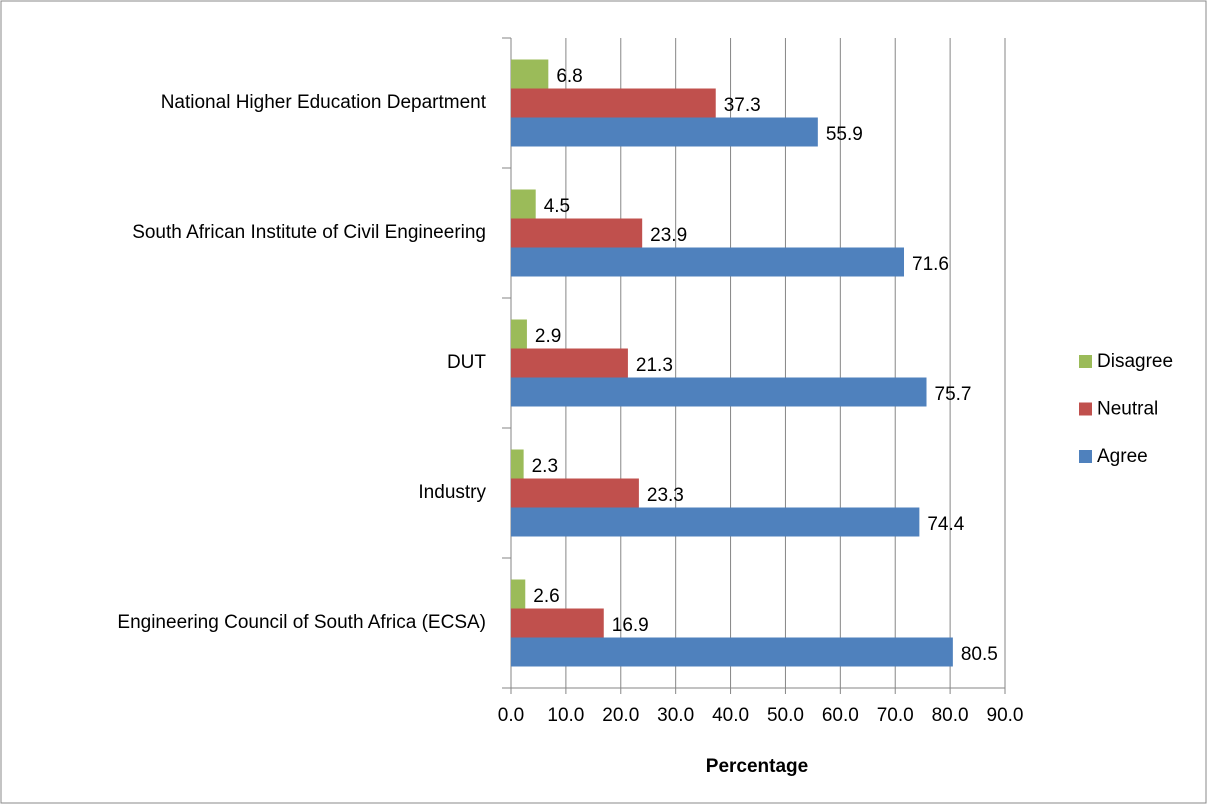  I want to click on data-label: 71.6, so click(930, 264).